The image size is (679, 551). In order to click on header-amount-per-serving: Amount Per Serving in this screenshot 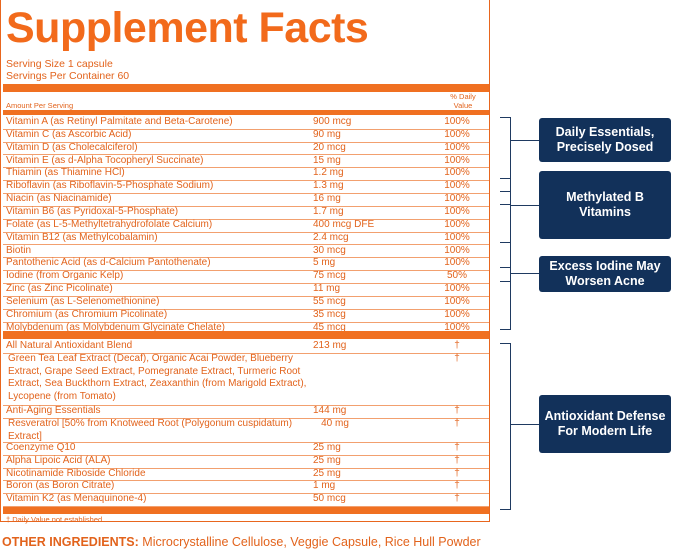, I will do `click(40, 105)`.